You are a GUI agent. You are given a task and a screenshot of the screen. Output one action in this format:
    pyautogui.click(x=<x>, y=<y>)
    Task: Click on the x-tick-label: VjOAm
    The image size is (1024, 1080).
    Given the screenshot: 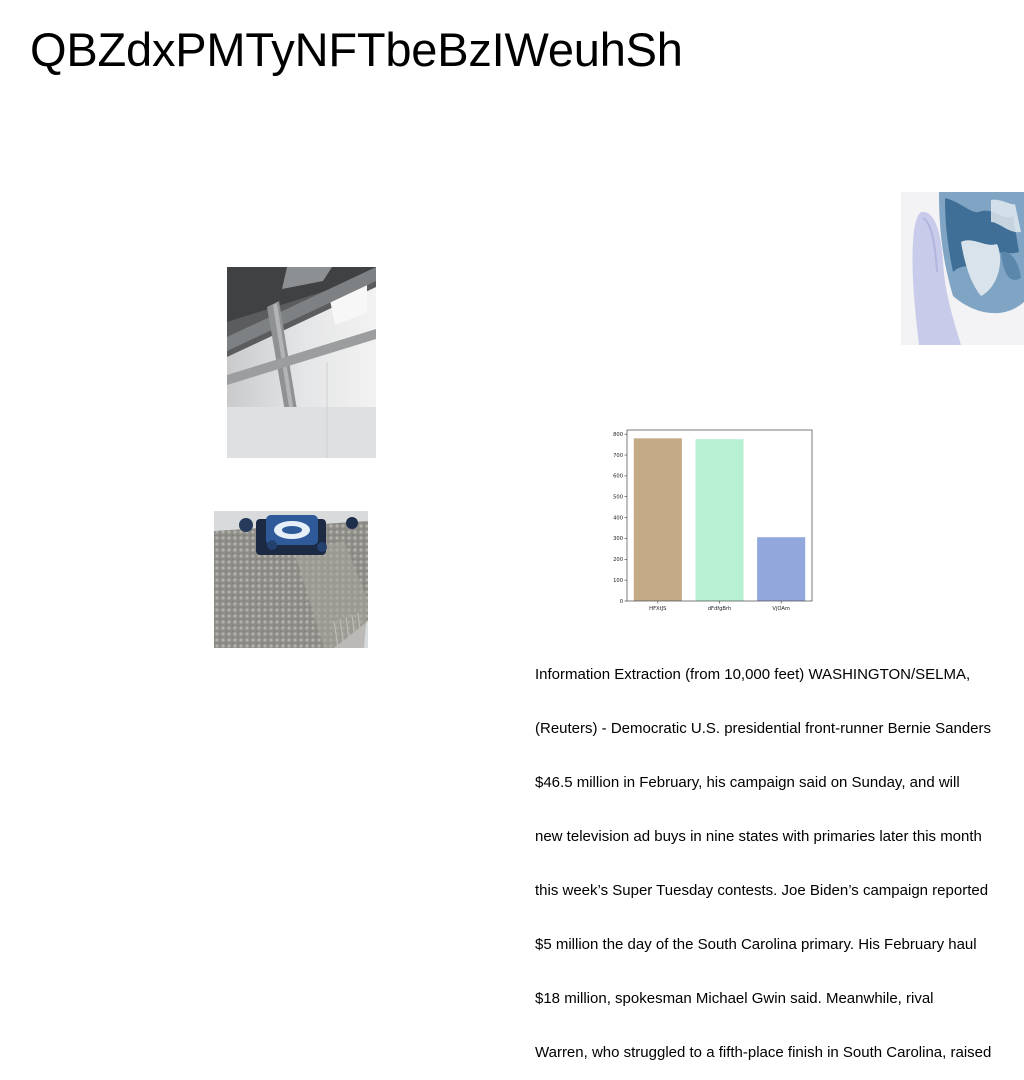 What is the action you would take?
    pyautogui.click(x=781, y=609)
    